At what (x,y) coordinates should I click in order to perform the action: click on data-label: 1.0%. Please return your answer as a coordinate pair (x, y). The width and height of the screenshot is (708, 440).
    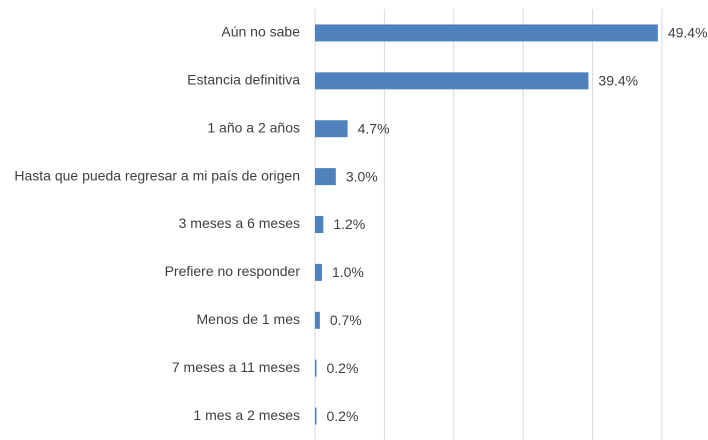
    Looking at the image, I should click on (348, 272).